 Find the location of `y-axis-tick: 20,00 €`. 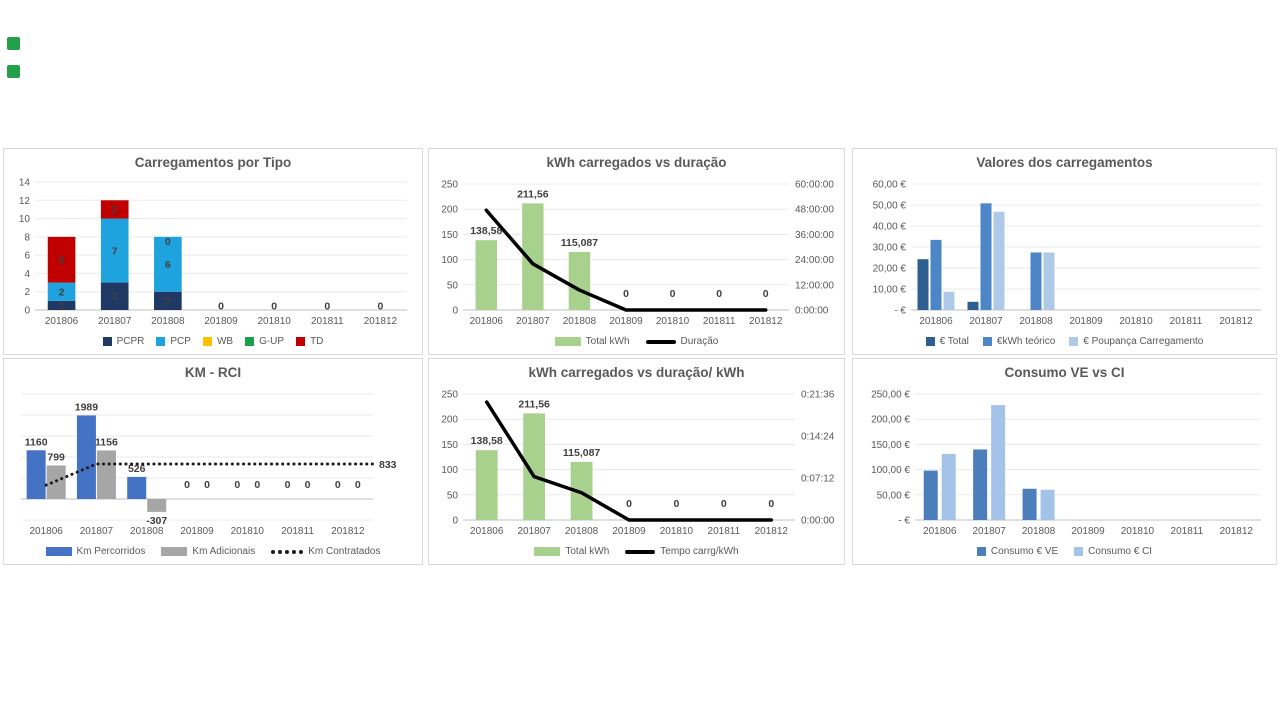

y-axis-tick: 20,00 € is located at coordinates (889, 269).